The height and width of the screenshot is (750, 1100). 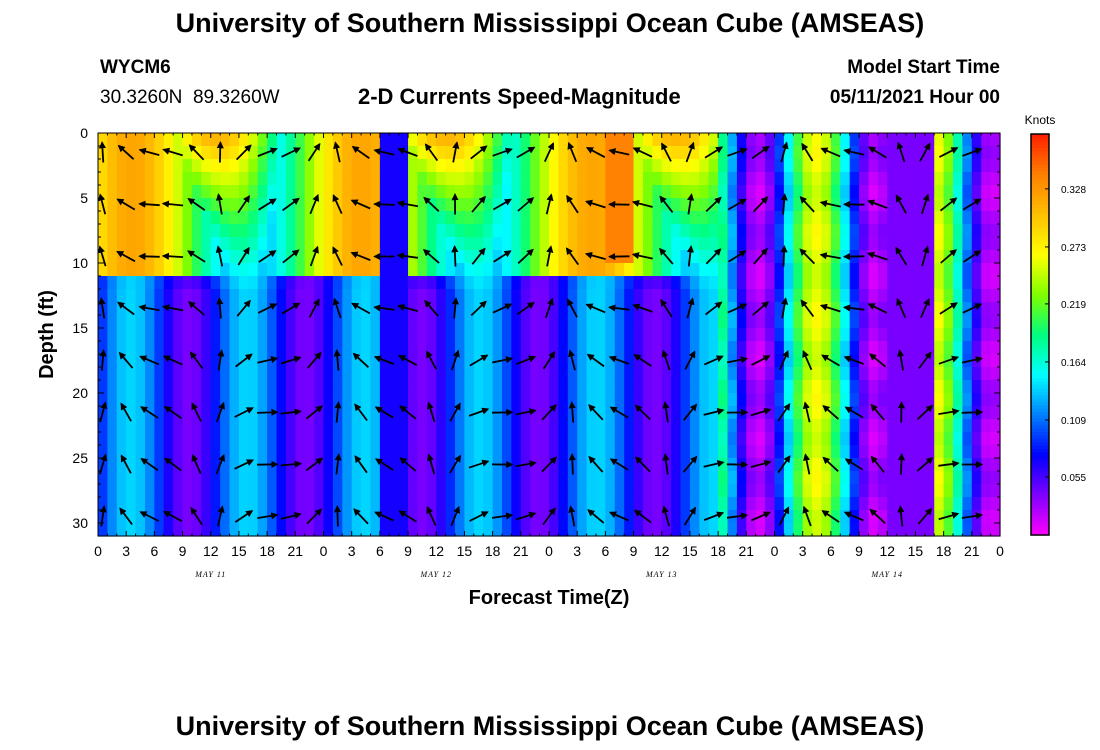 I want to click on colorbar-tick-label: 0.109, so click(x=1073, y=421).